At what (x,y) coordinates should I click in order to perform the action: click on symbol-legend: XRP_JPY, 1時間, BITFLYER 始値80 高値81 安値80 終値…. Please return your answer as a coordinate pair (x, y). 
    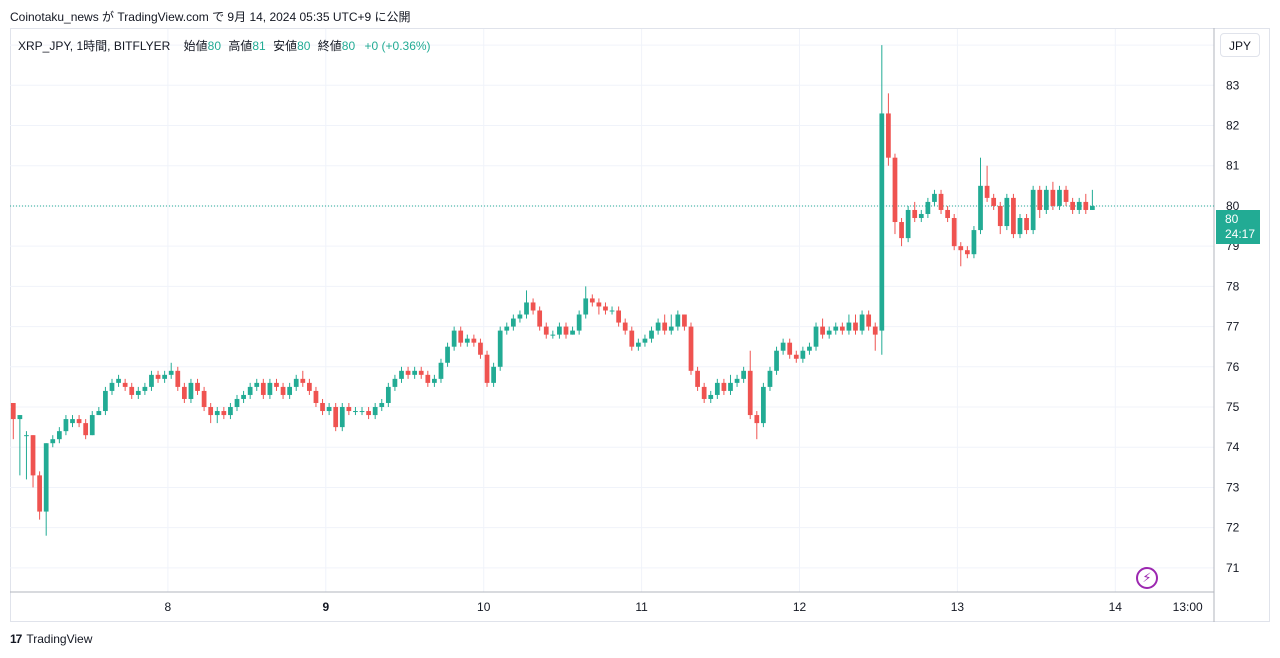
    Looking at the image, I should click on (224, 45).